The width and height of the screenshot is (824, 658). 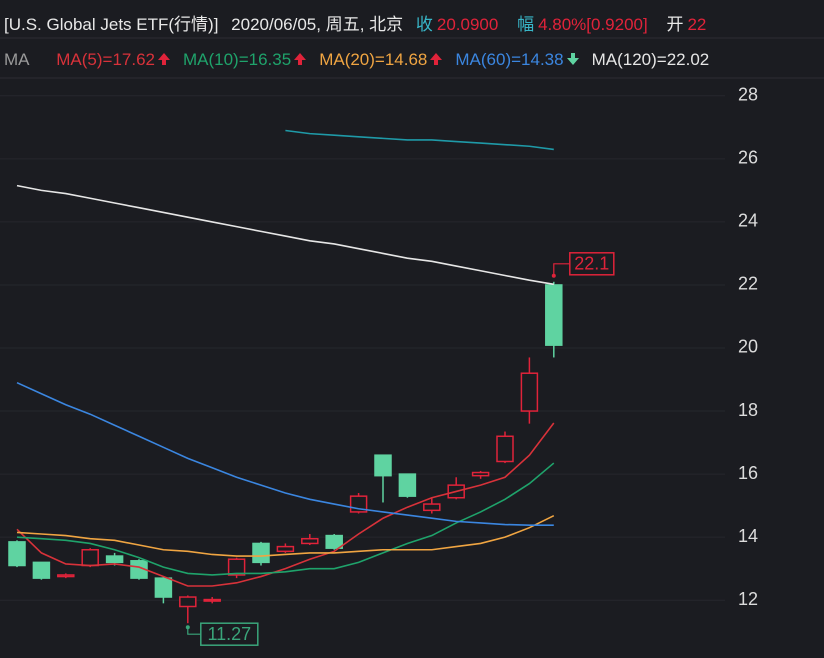 What do you see at coordinates (748, 158) in the screenshot?
I see `y-tick-label: 26` at bounding box center [748, 158].